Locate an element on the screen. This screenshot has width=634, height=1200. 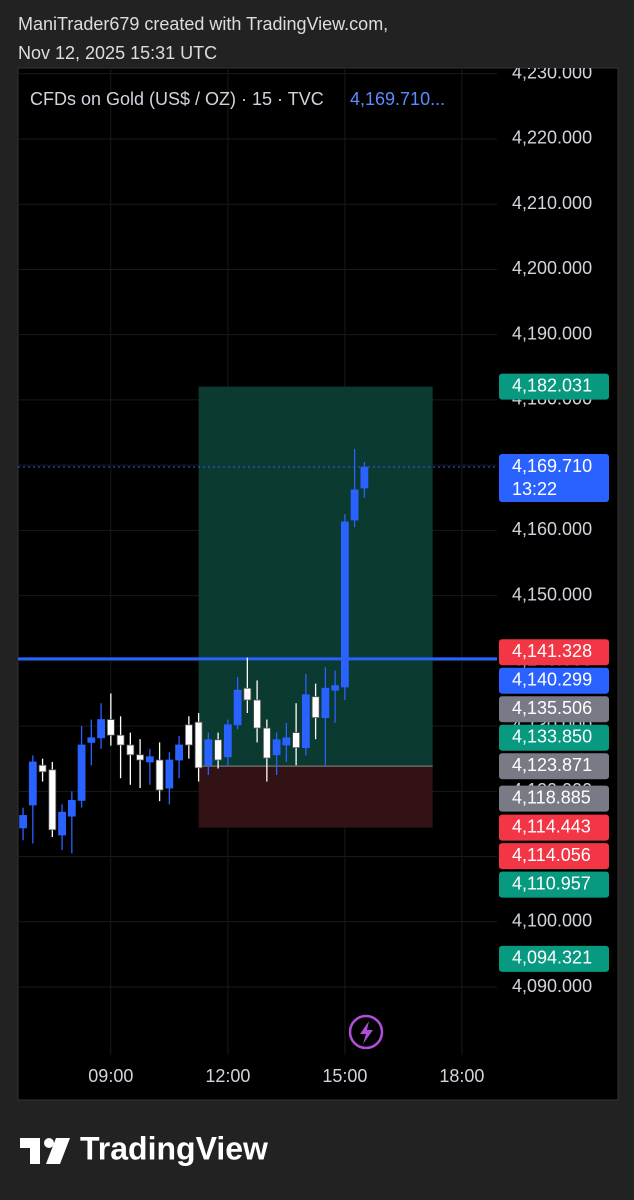
x-tick-label: 15:00 is located at coordinates (344, 1076).